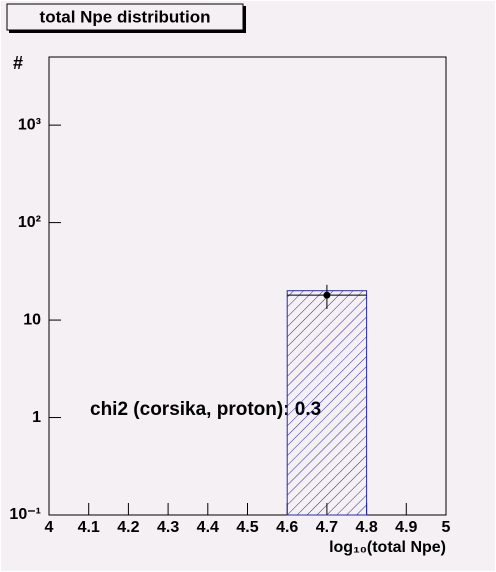 This screenshot has width=496, height=572. What do you see at coordinates (387, 547) in the screenshot?
I see `x-axis-label: log₁₀(total Npe)` at bounding box center [387, 547].